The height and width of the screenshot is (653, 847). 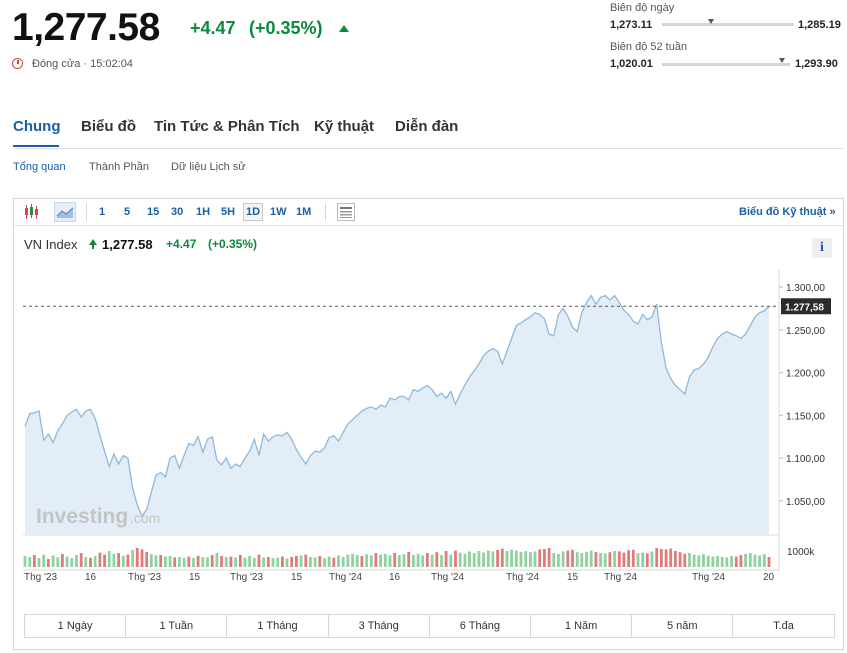 I want to click on subtab-historical-data: Dữ liệu Lịch sử, so click(x=208, y=167).